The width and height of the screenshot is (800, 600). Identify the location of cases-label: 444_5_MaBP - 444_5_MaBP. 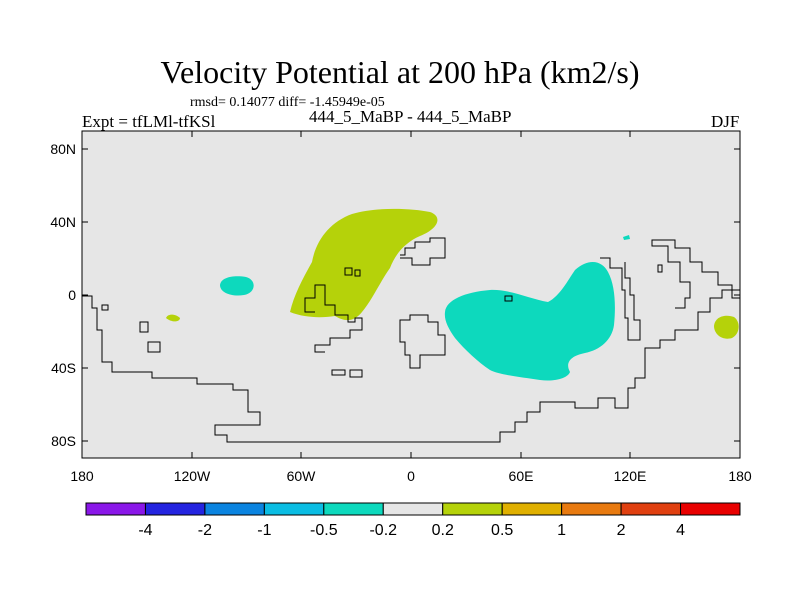
(410, 116).